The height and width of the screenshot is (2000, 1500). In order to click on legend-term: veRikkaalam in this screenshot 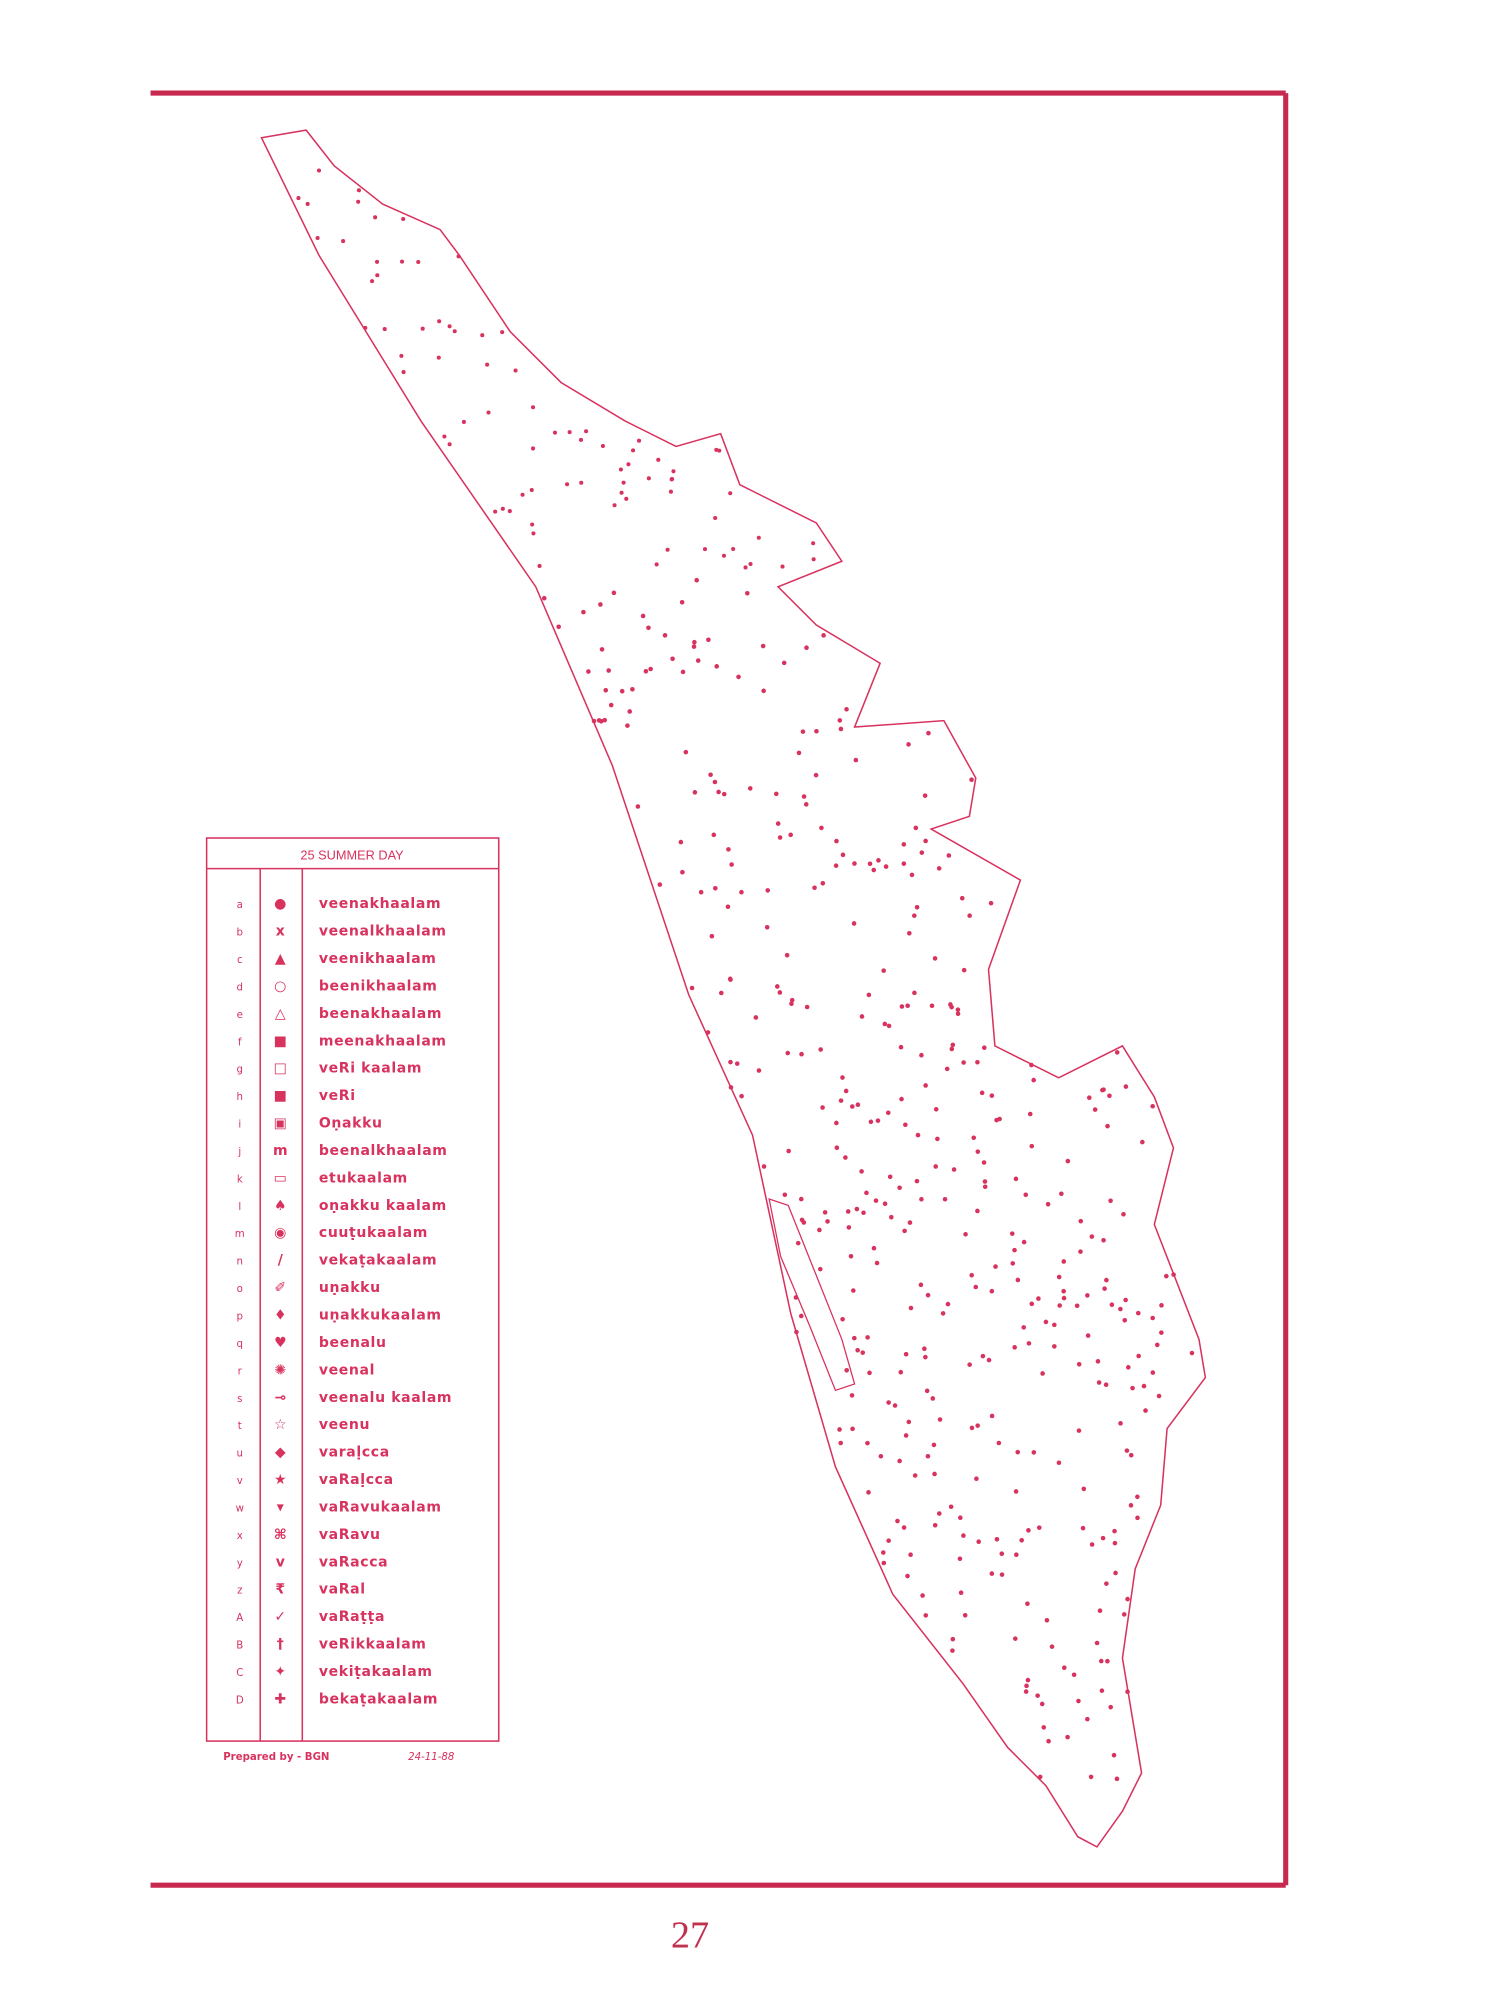, I will do `click(373, 1645)`.